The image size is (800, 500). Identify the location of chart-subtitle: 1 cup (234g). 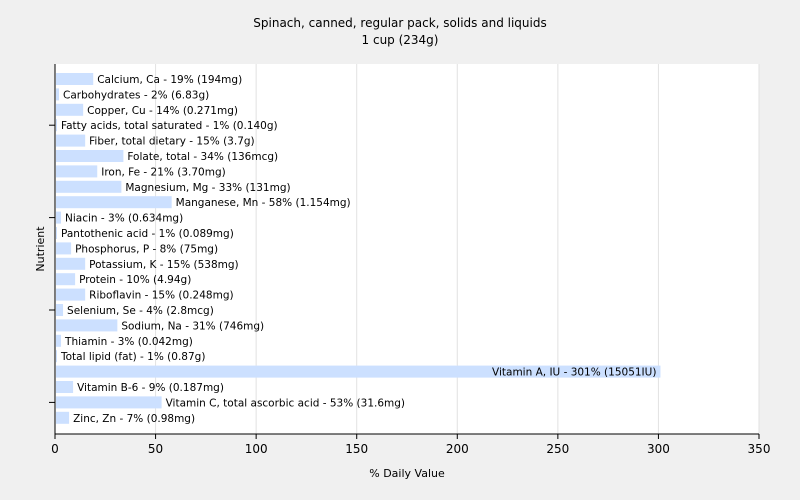
(400, 40).